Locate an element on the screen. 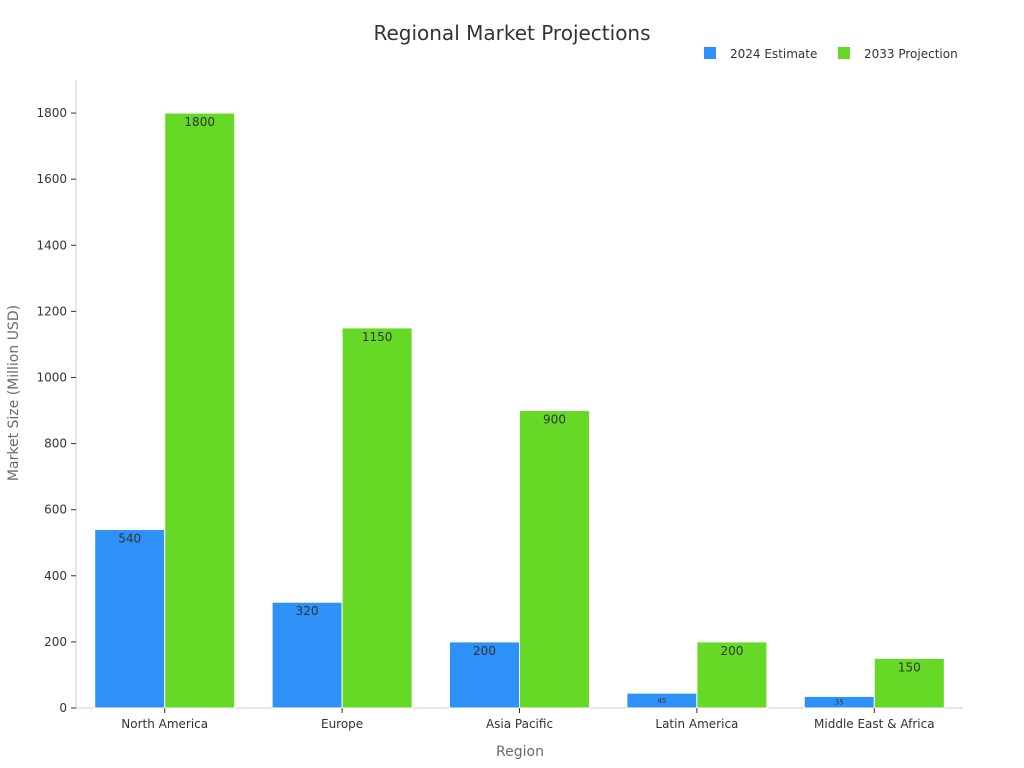  y-tick-label: 800 is located at coordinates (55, 444).